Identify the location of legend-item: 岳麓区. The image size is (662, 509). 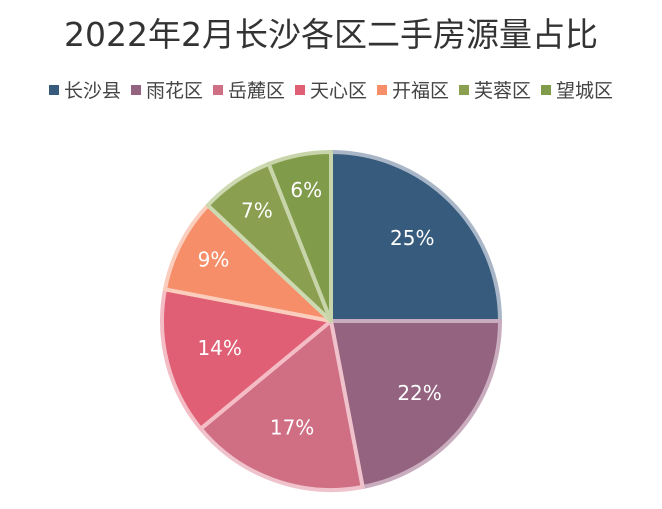
(248, 89).